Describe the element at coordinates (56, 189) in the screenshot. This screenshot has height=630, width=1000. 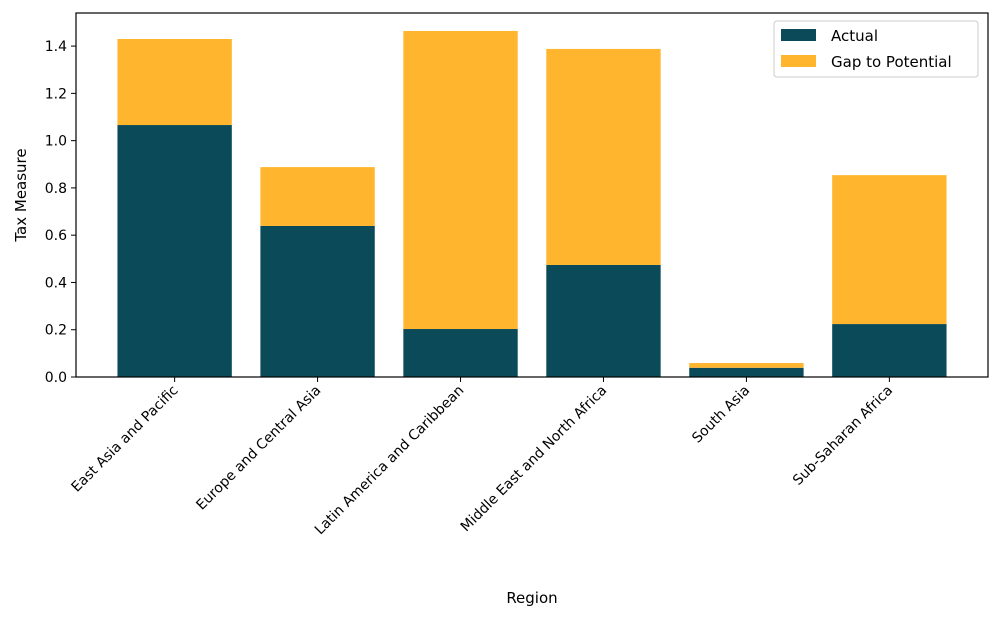
I see `y-tick-label: 0.8` at that location.